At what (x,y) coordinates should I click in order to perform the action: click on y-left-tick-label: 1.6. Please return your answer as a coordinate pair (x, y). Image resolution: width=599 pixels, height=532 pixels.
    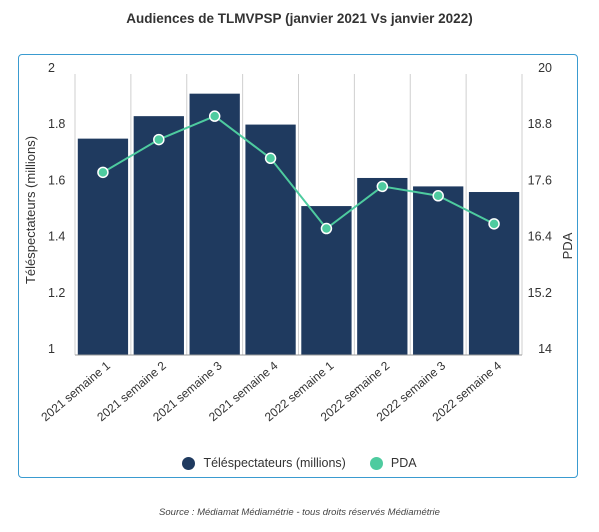
    Looking at the image, I should click on (56, 180).